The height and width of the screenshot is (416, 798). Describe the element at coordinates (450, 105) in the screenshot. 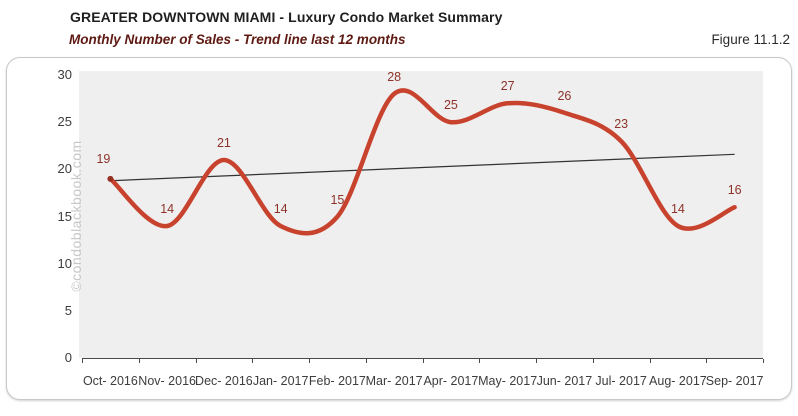

I see `data-label: 25` at that location.